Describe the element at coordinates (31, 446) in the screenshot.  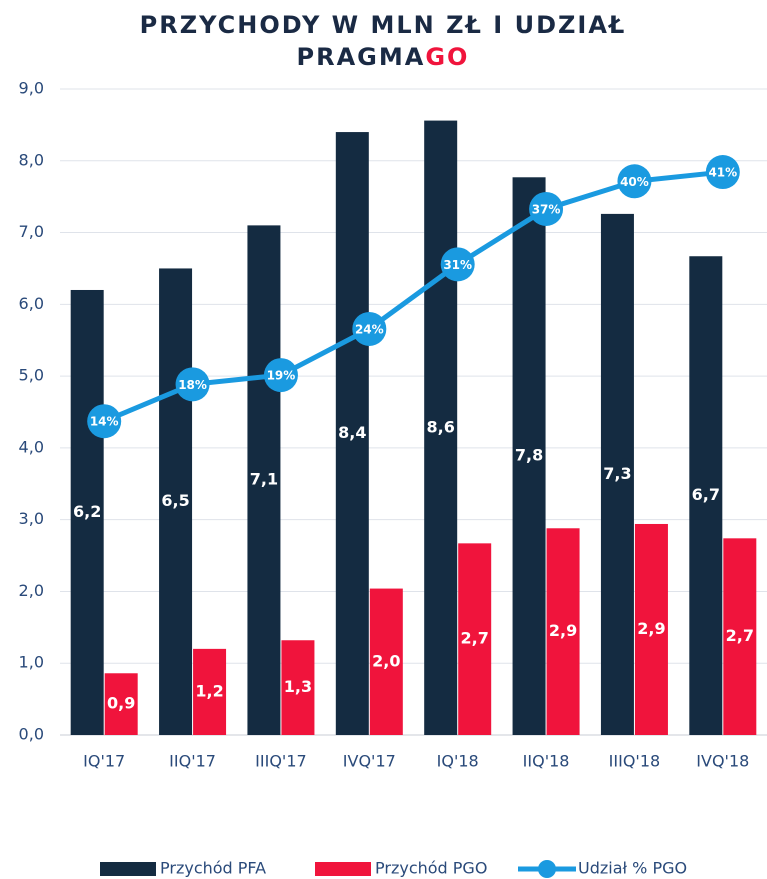
I see `y-tick-label: 4,0` at that location.